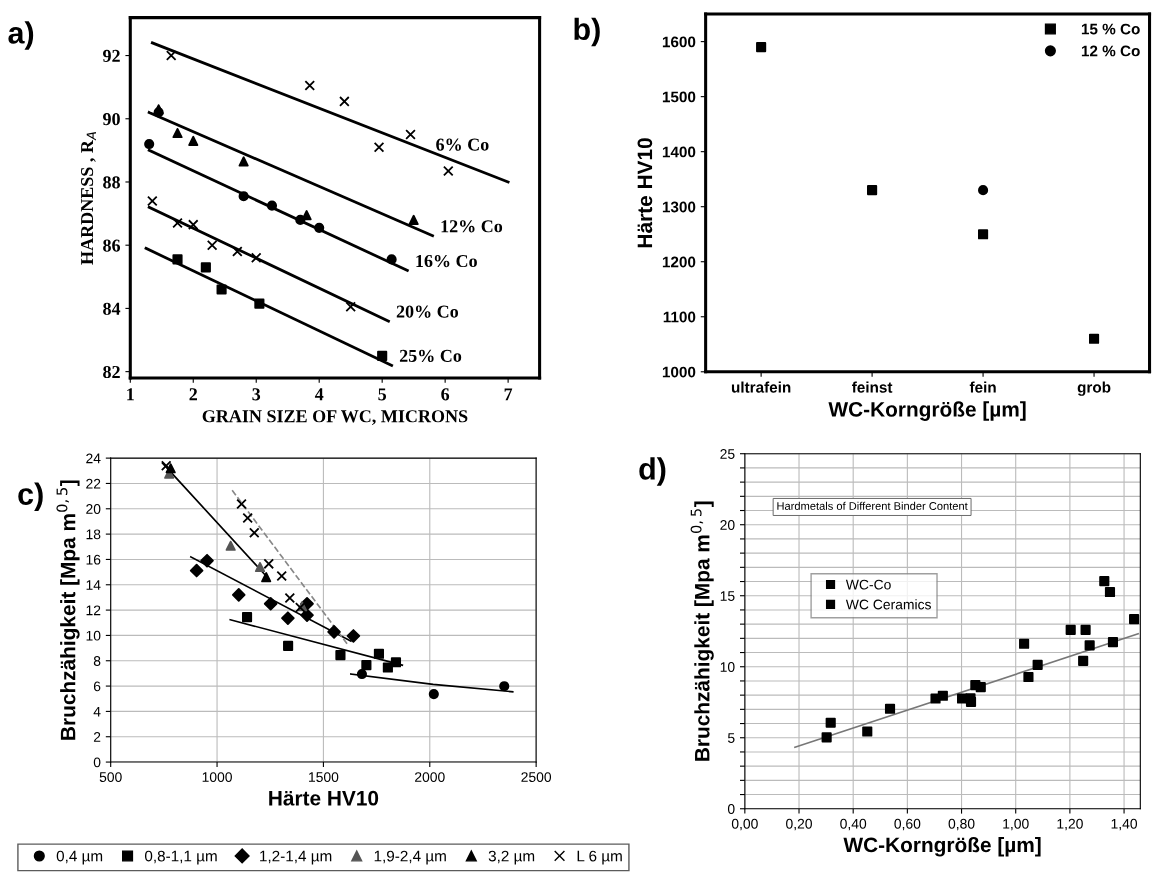 This screenshot has height=881, width=1153. Describe the element at coordinates (761, 387) in the screenshot. I see `x-tick-label: ultrafein` at that location.